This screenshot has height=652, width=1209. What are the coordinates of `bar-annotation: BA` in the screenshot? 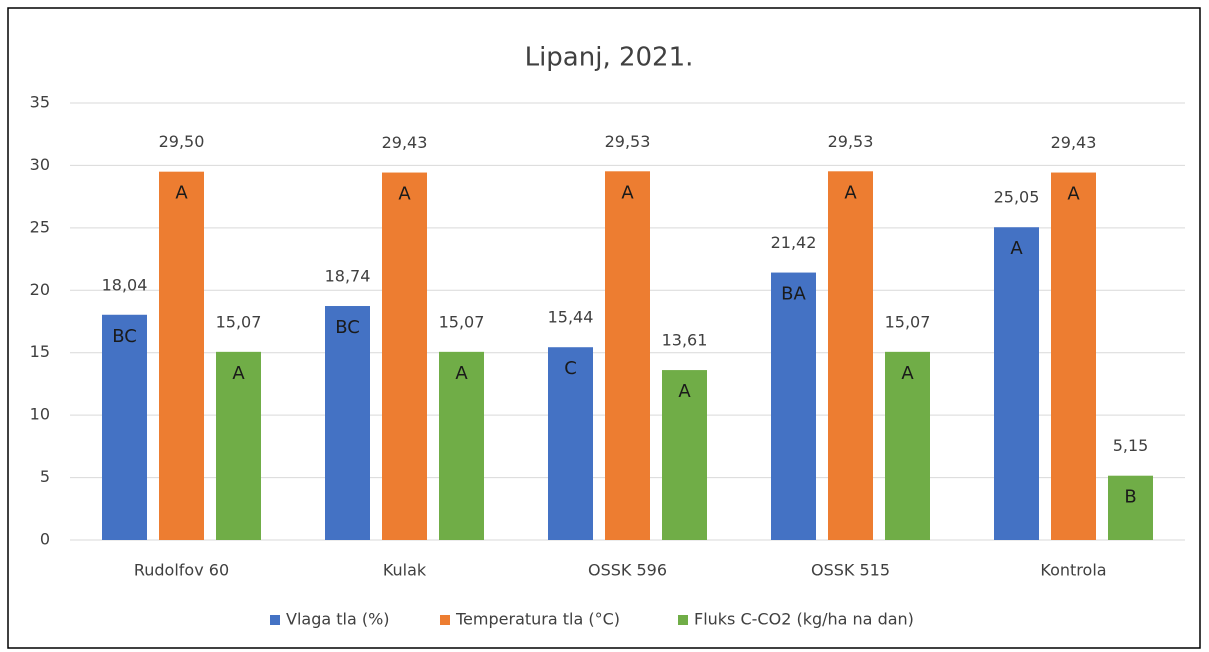 It's located at (793, 294).